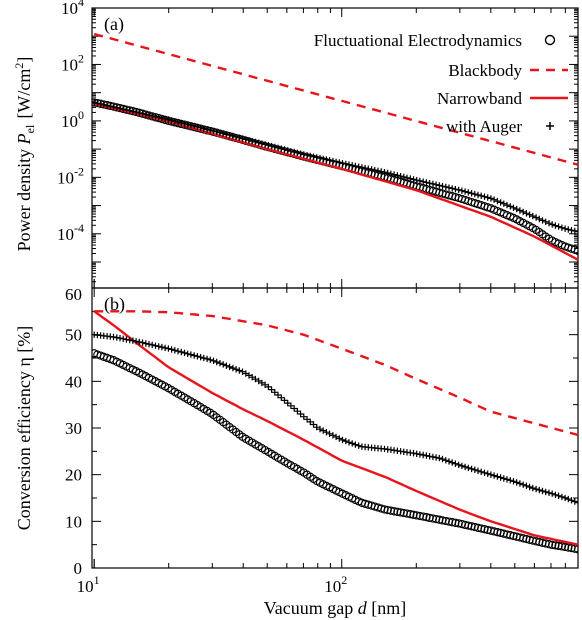 The image size is (582, 620). What do you see at coordinates (418, 40) in the screenshot?
I see `legend-label: Fluctuational Electrodynamics` at bounding box center [418, 40].